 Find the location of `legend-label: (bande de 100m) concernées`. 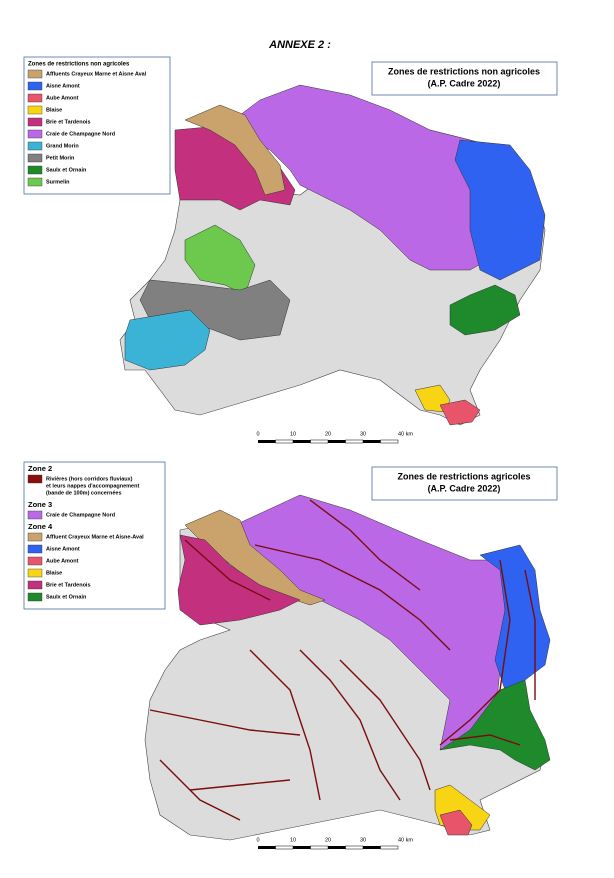

legend-label: (bande de 100m) concernées is located at coordinates (84, 493).